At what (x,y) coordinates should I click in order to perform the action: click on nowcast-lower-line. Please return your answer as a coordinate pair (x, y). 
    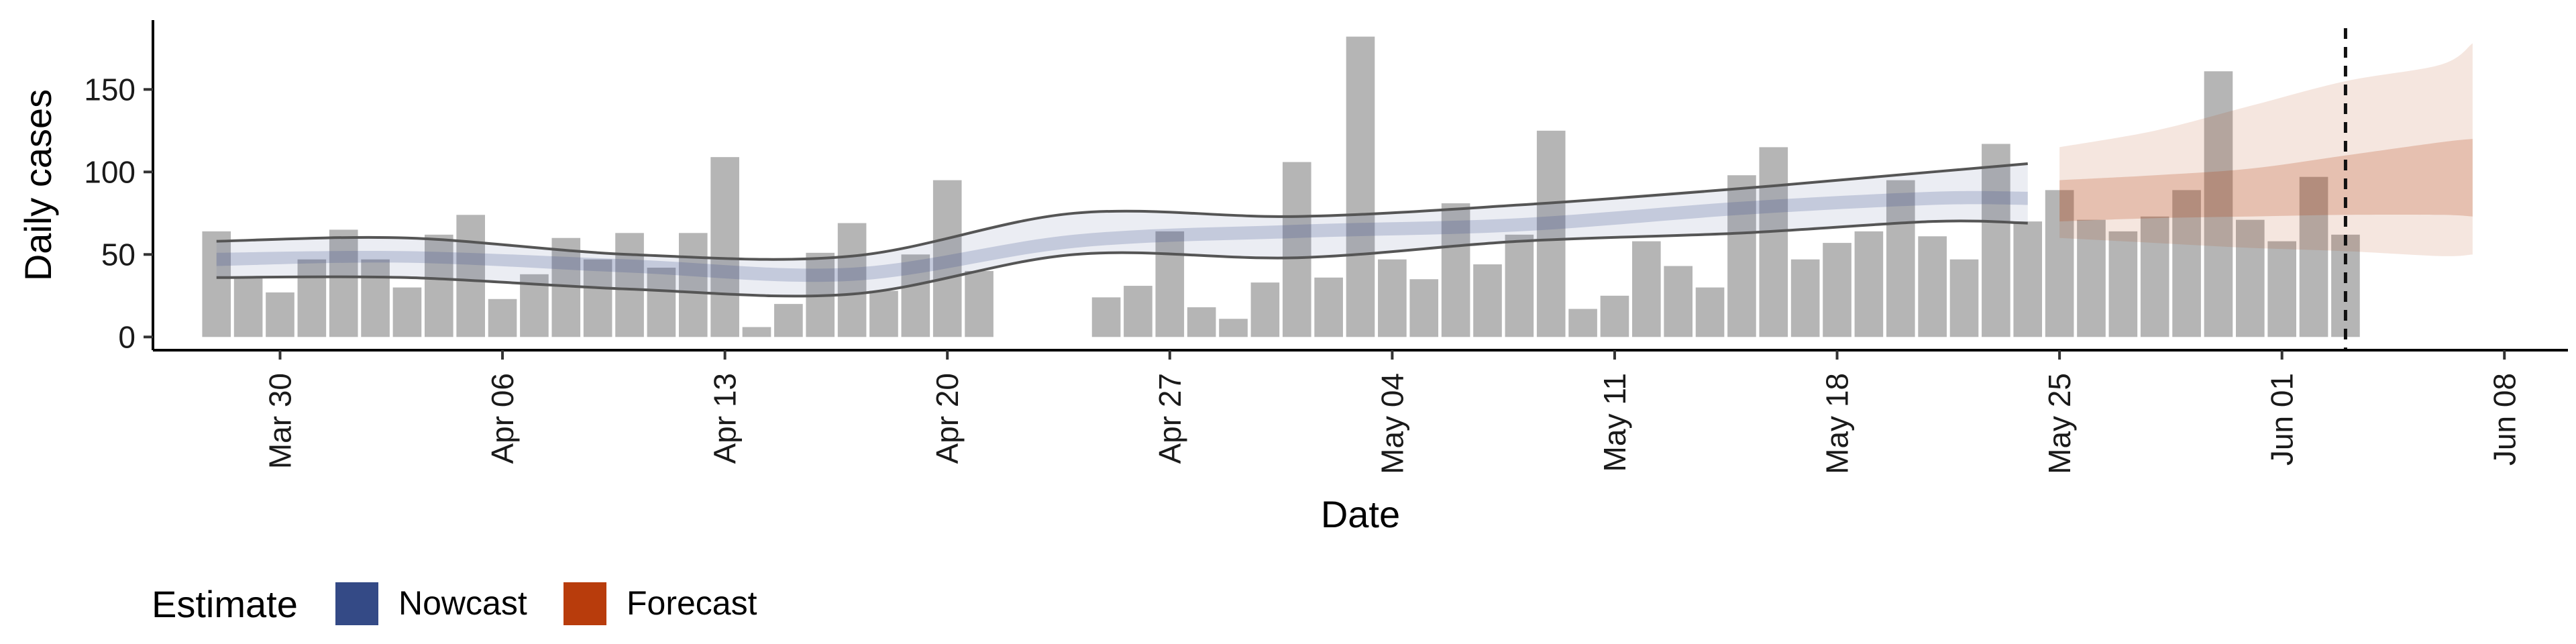
    Looking at the image, I should click on (1122, 258).